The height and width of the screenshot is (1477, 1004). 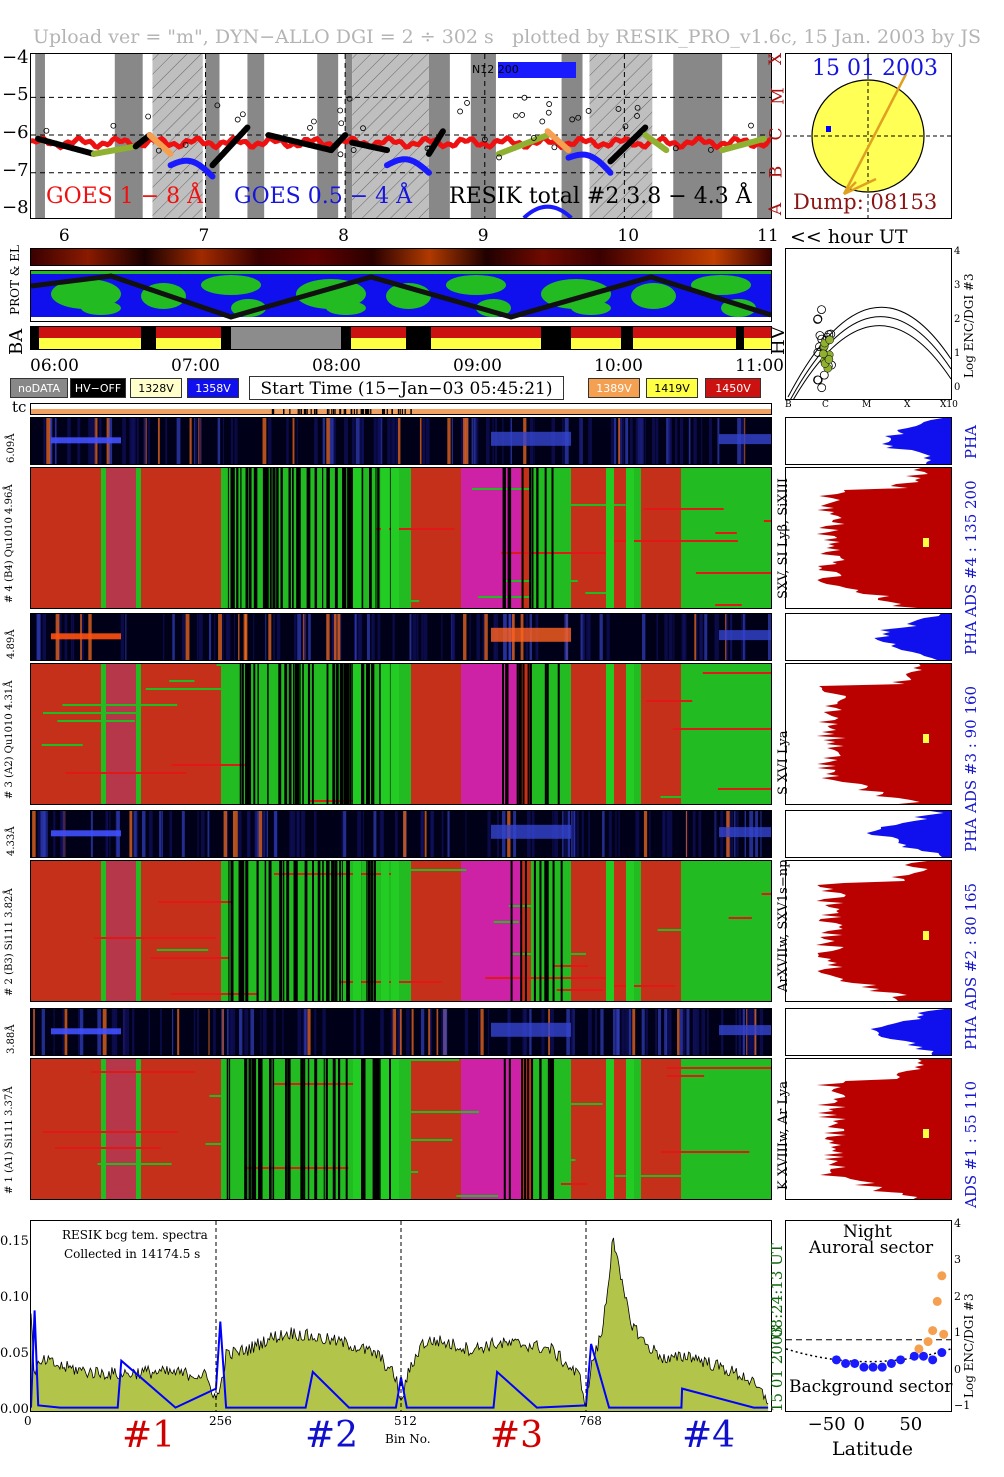 I want to click on lat-xlabel: Latitude, so click(x=872, y=1449).